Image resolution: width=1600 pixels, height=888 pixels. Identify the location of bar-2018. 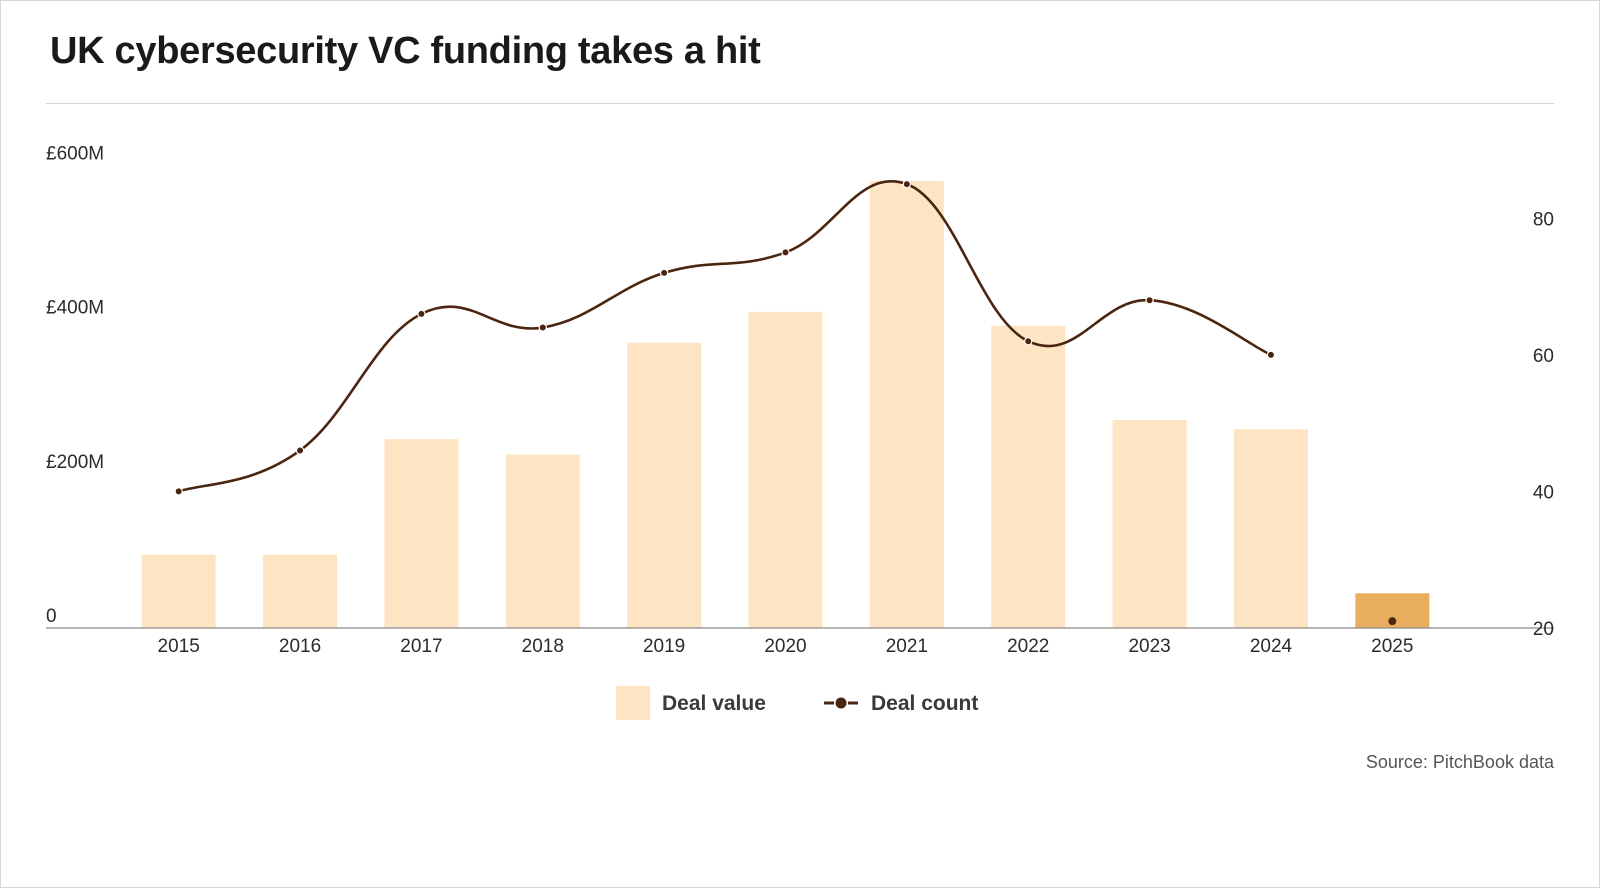
(542, 541).